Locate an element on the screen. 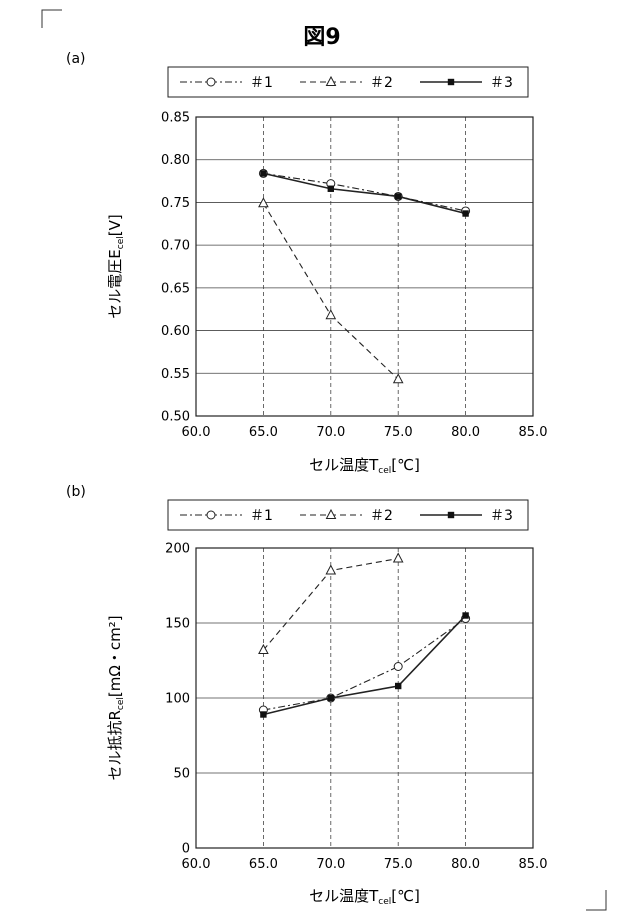  panel-label: (b) is located at coordinates (76, 492).